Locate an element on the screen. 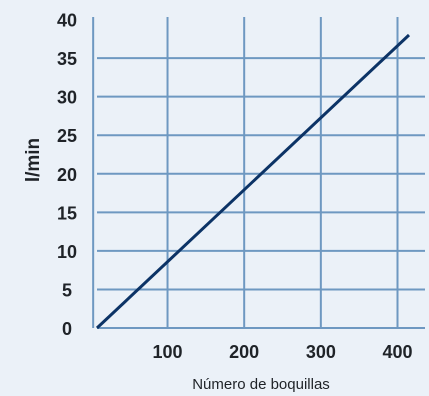  y-tick-labels: 0 5 10 15 20 25 30 35 40 is located at coordinates (67, 175).